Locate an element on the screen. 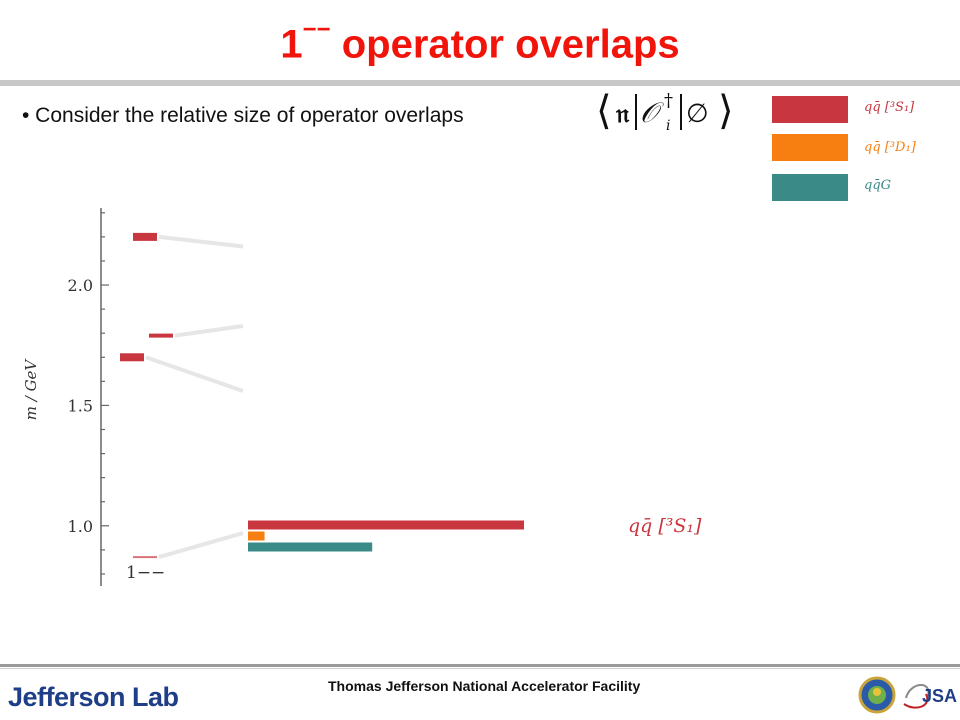  y-tick-label: 1.0 is located at coordinates (80, 526).